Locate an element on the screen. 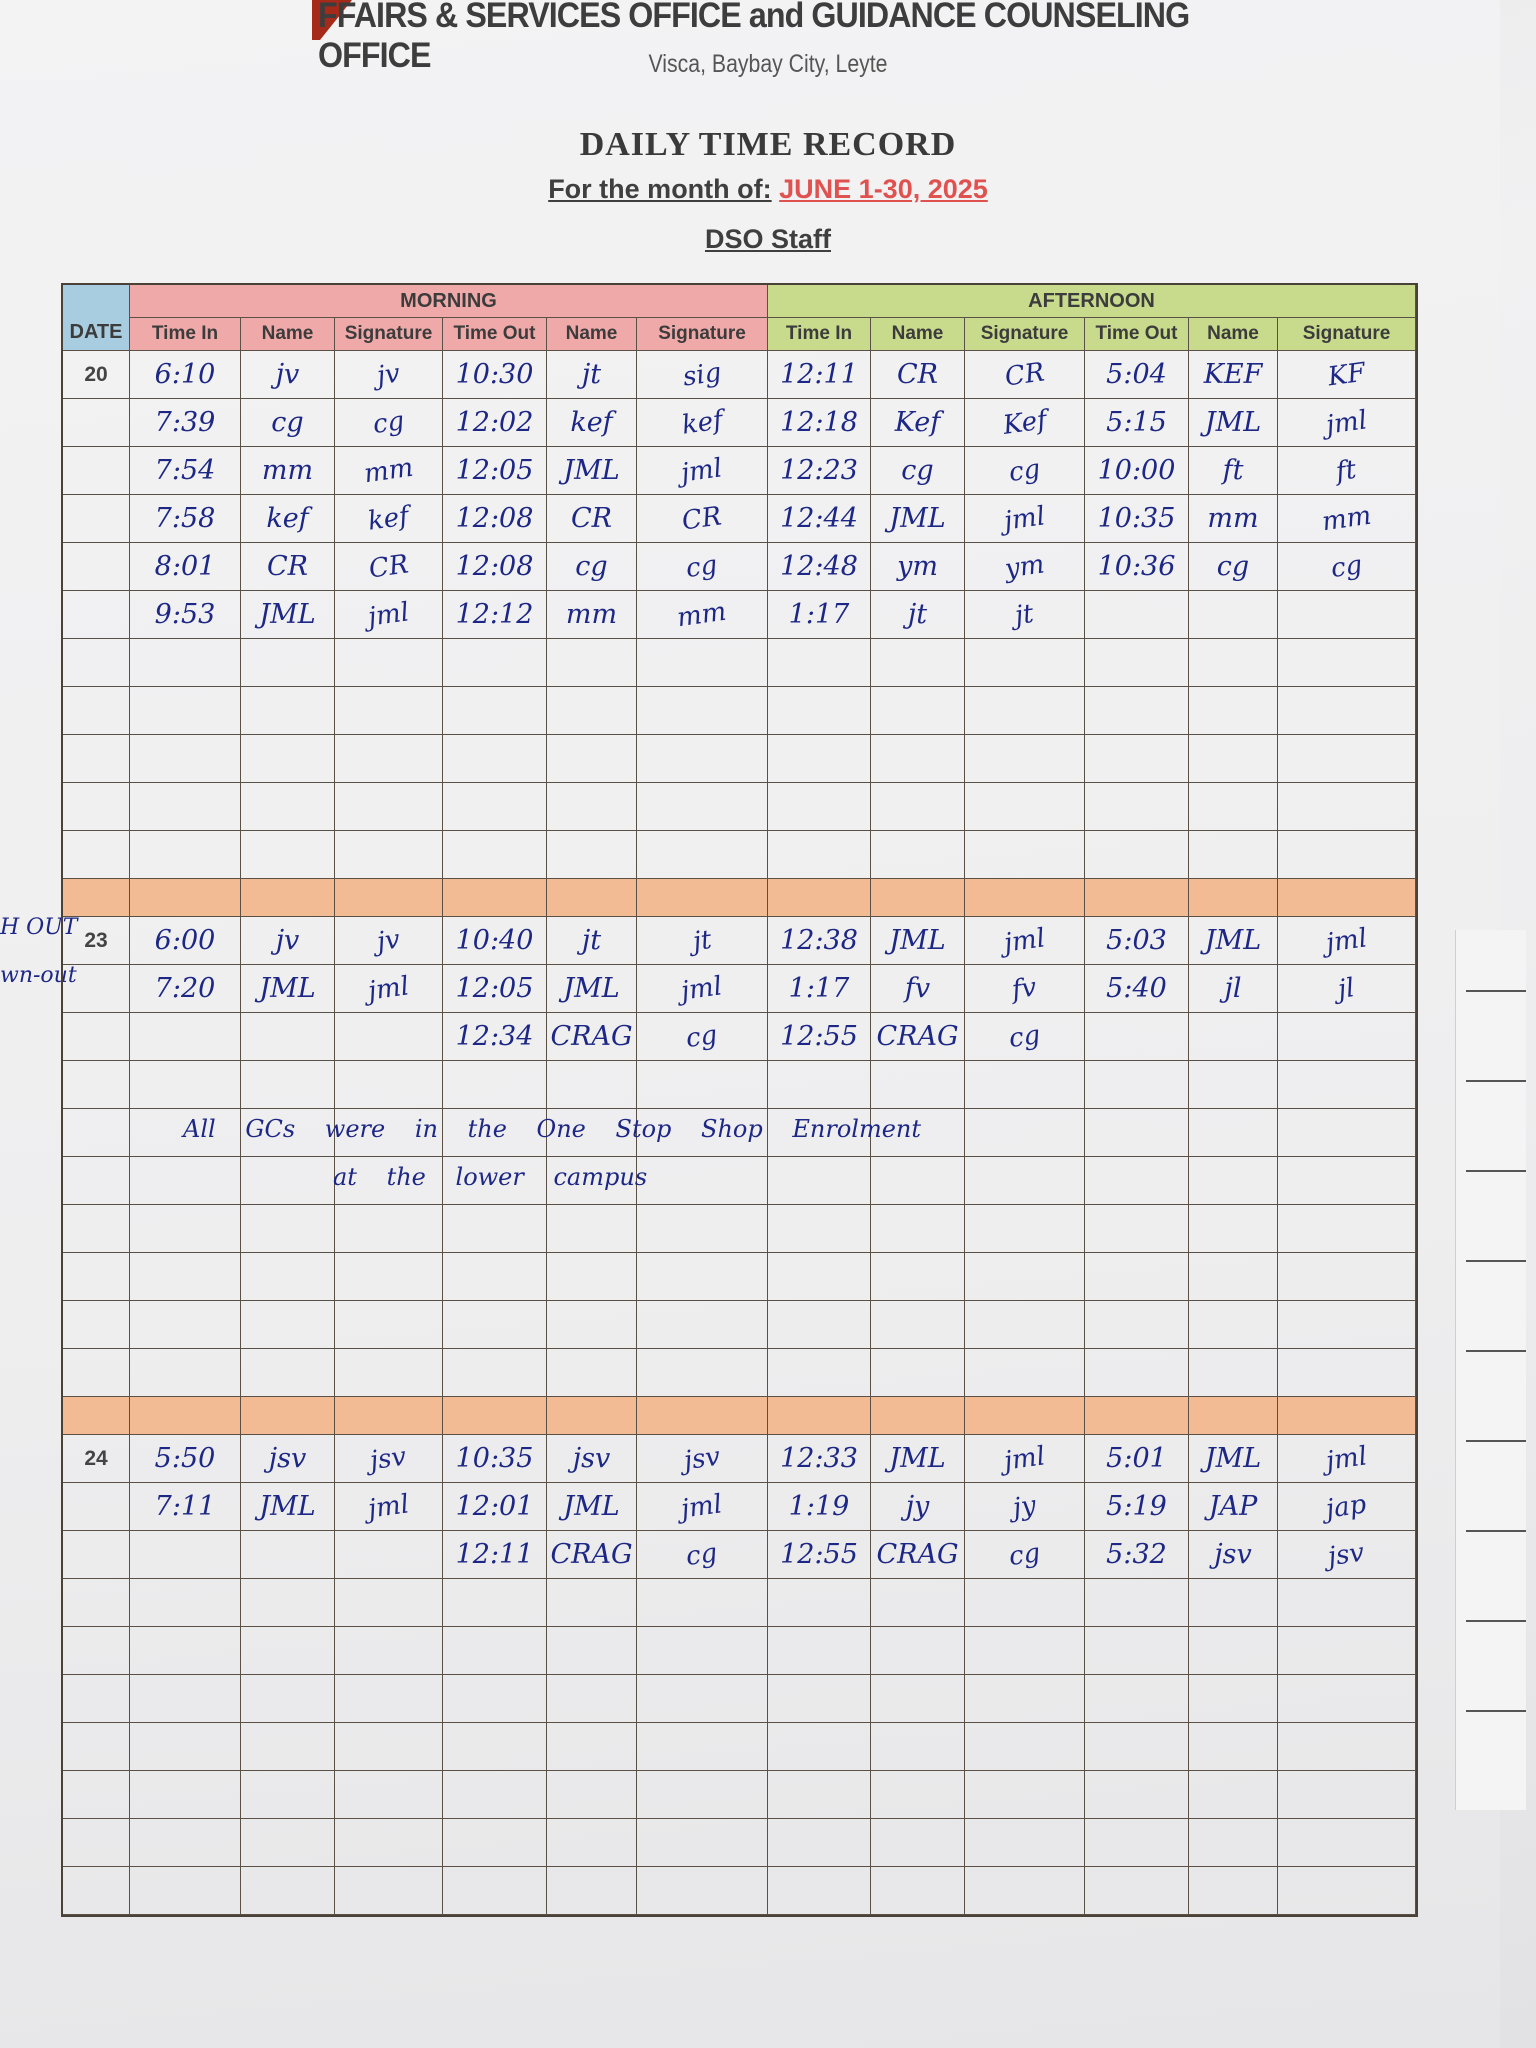 Image resolution: width=1536 pixels, height=2048 pixels. time-cell: 1:17 is located at coordinates (819, 615).